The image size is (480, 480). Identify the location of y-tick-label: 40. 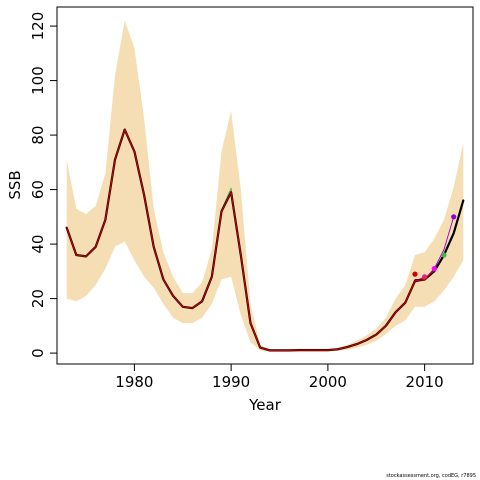
(38, 244).